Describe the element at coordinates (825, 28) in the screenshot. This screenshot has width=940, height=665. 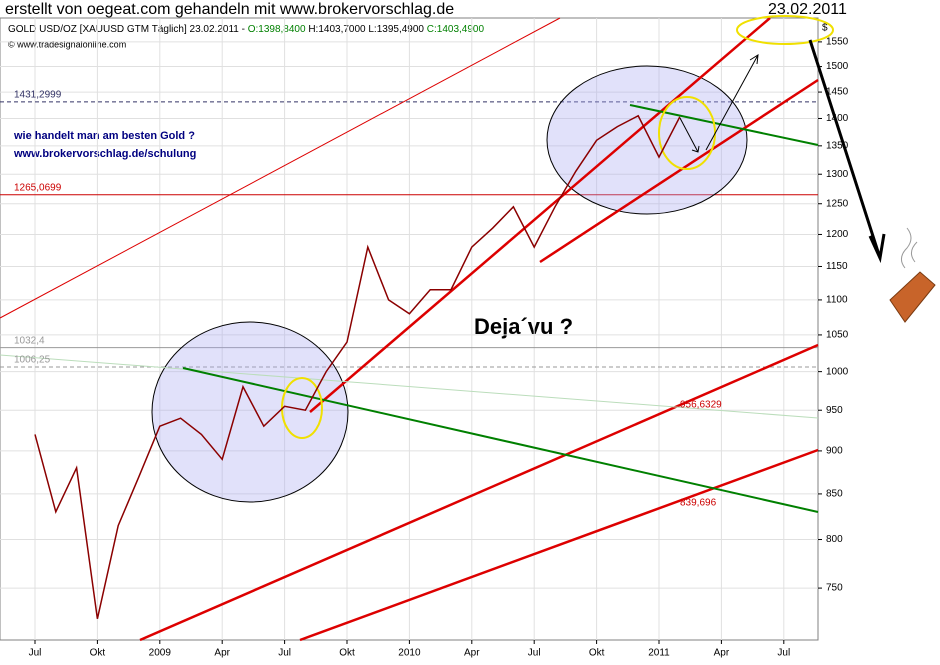
I see `currency: $` at that location.